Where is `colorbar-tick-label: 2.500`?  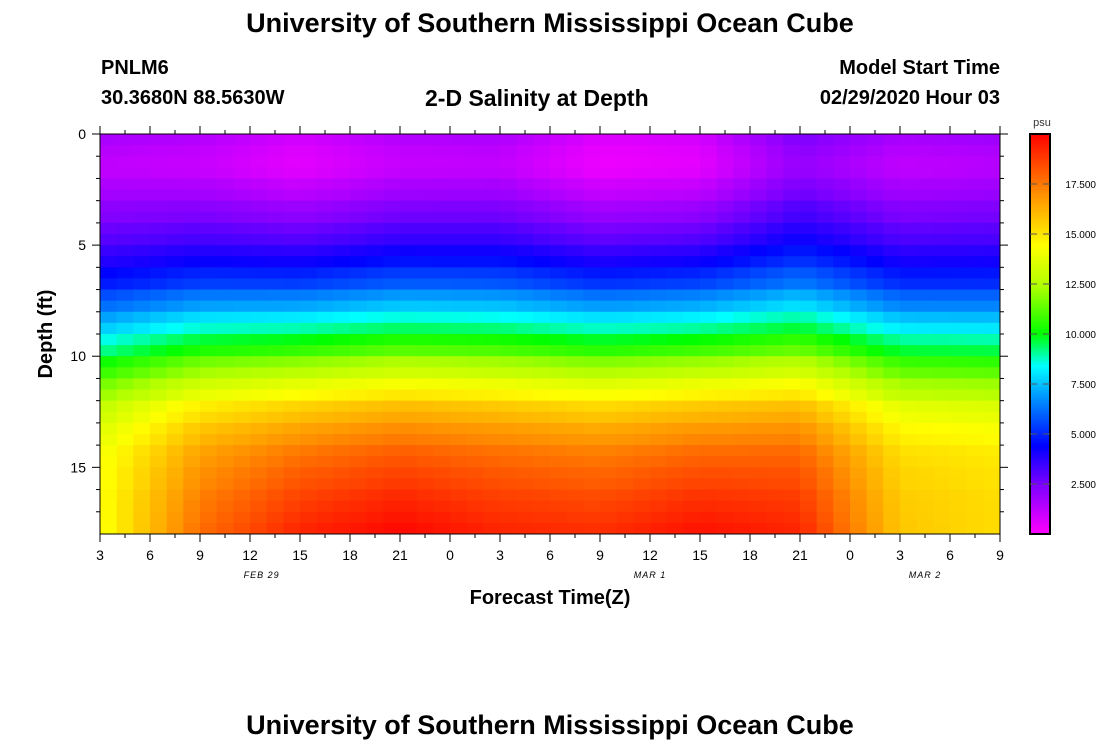
colorbar-tick-label: 2.500 is located at coordinates (1083, 485).